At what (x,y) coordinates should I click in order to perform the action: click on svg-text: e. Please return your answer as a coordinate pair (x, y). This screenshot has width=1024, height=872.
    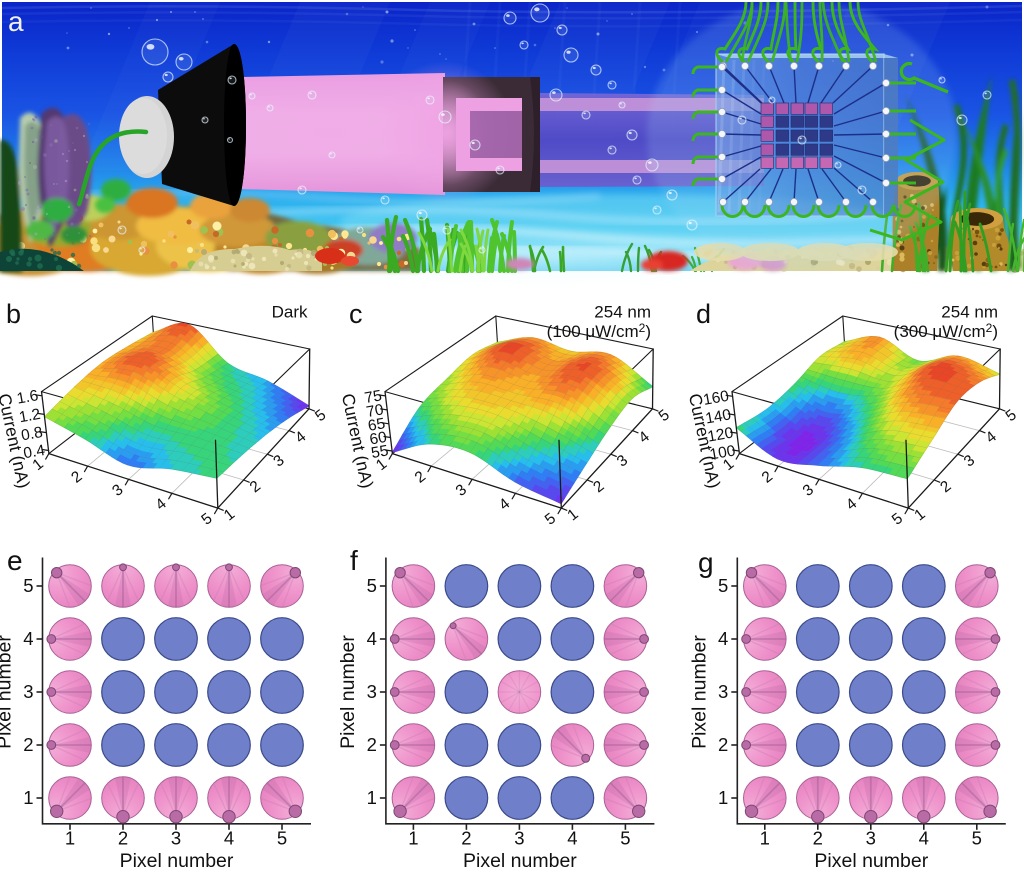
    Looking at the image, I should click on (15, 560).